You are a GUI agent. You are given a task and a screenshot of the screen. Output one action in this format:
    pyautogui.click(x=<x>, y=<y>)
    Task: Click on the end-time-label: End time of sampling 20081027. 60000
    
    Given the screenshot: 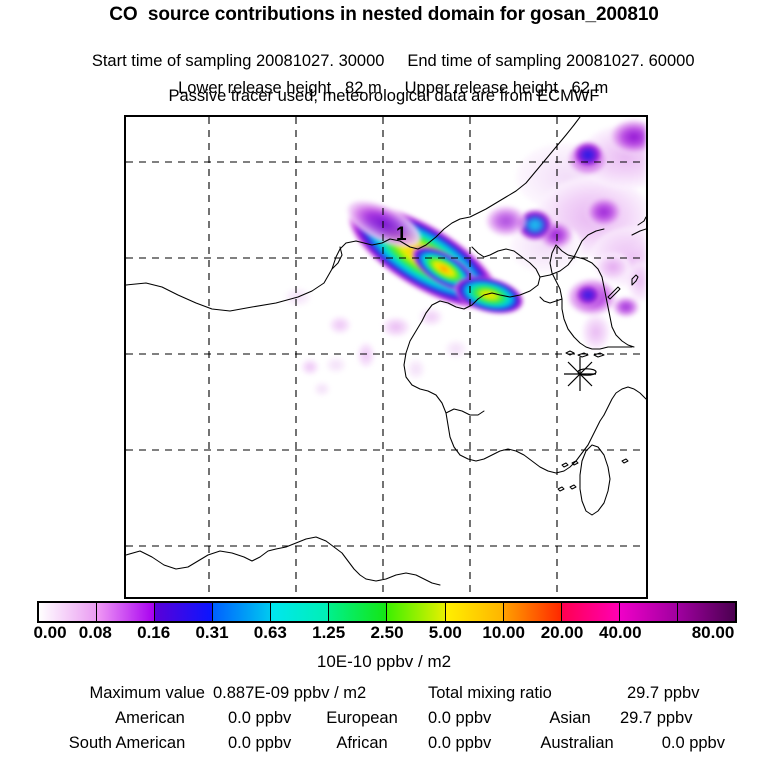 What is the action you would take?
    pyautogui.click(x=551, y=61)
    